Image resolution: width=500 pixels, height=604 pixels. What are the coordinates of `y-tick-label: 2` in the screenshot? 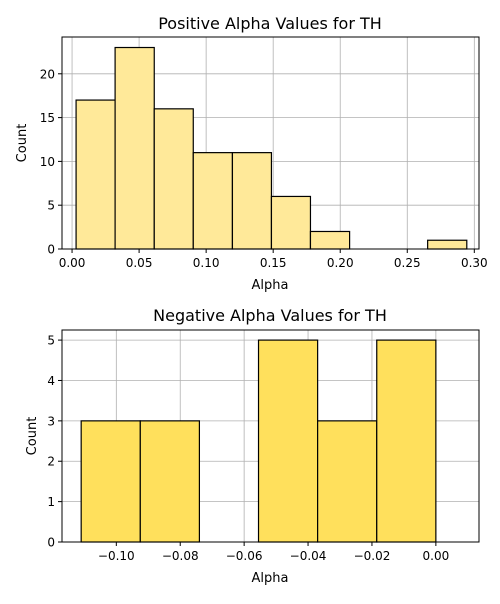 It's located at (51, 462).